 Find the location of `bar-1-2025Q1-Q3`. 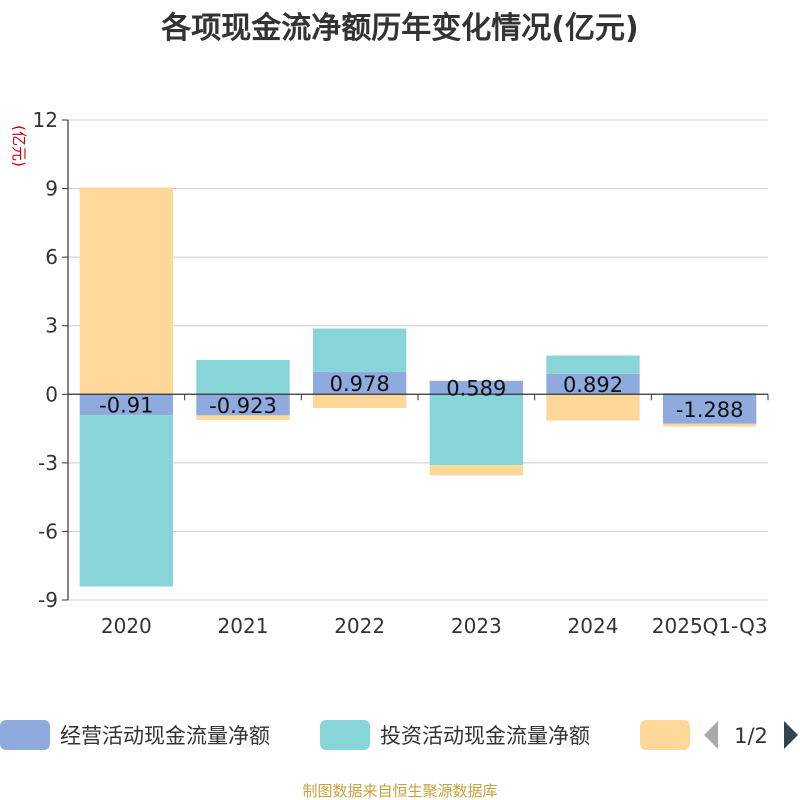

bar-1-2025Q1-Q3 is located at coordinates (710, 409).